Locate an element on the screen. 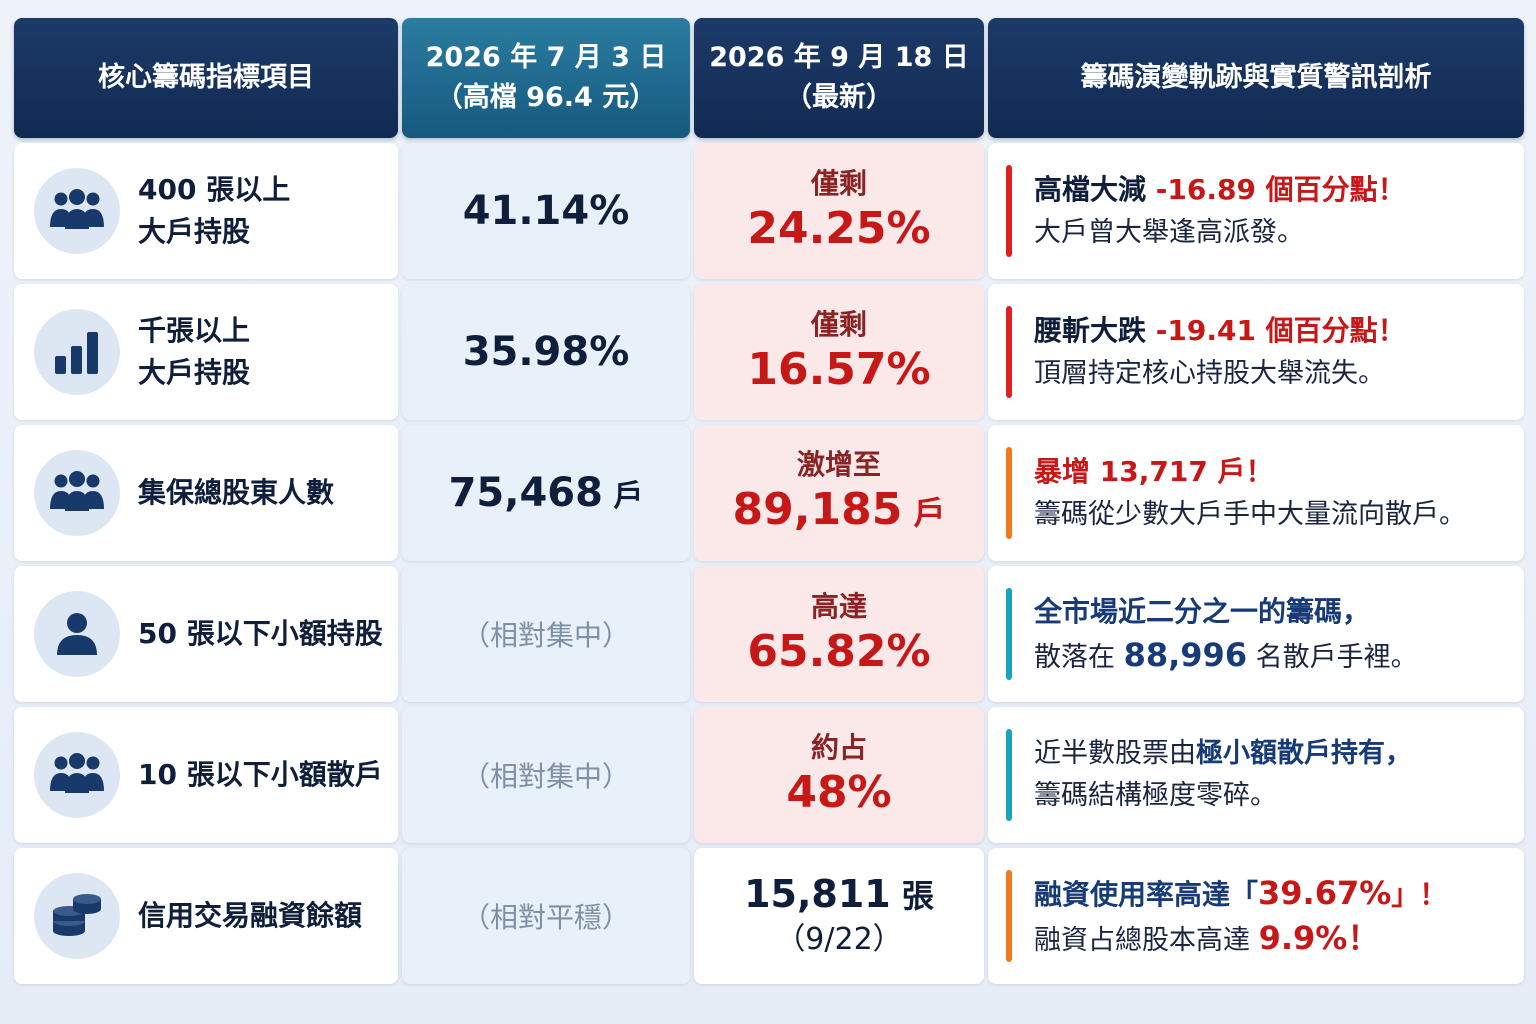 The width and height of the screenshot is (1536, 1024). analysis-cell: 融資使用率高達「39.67%」！ 融資占總股本高達 9.9%！ is located at coordinates (1256, 916).